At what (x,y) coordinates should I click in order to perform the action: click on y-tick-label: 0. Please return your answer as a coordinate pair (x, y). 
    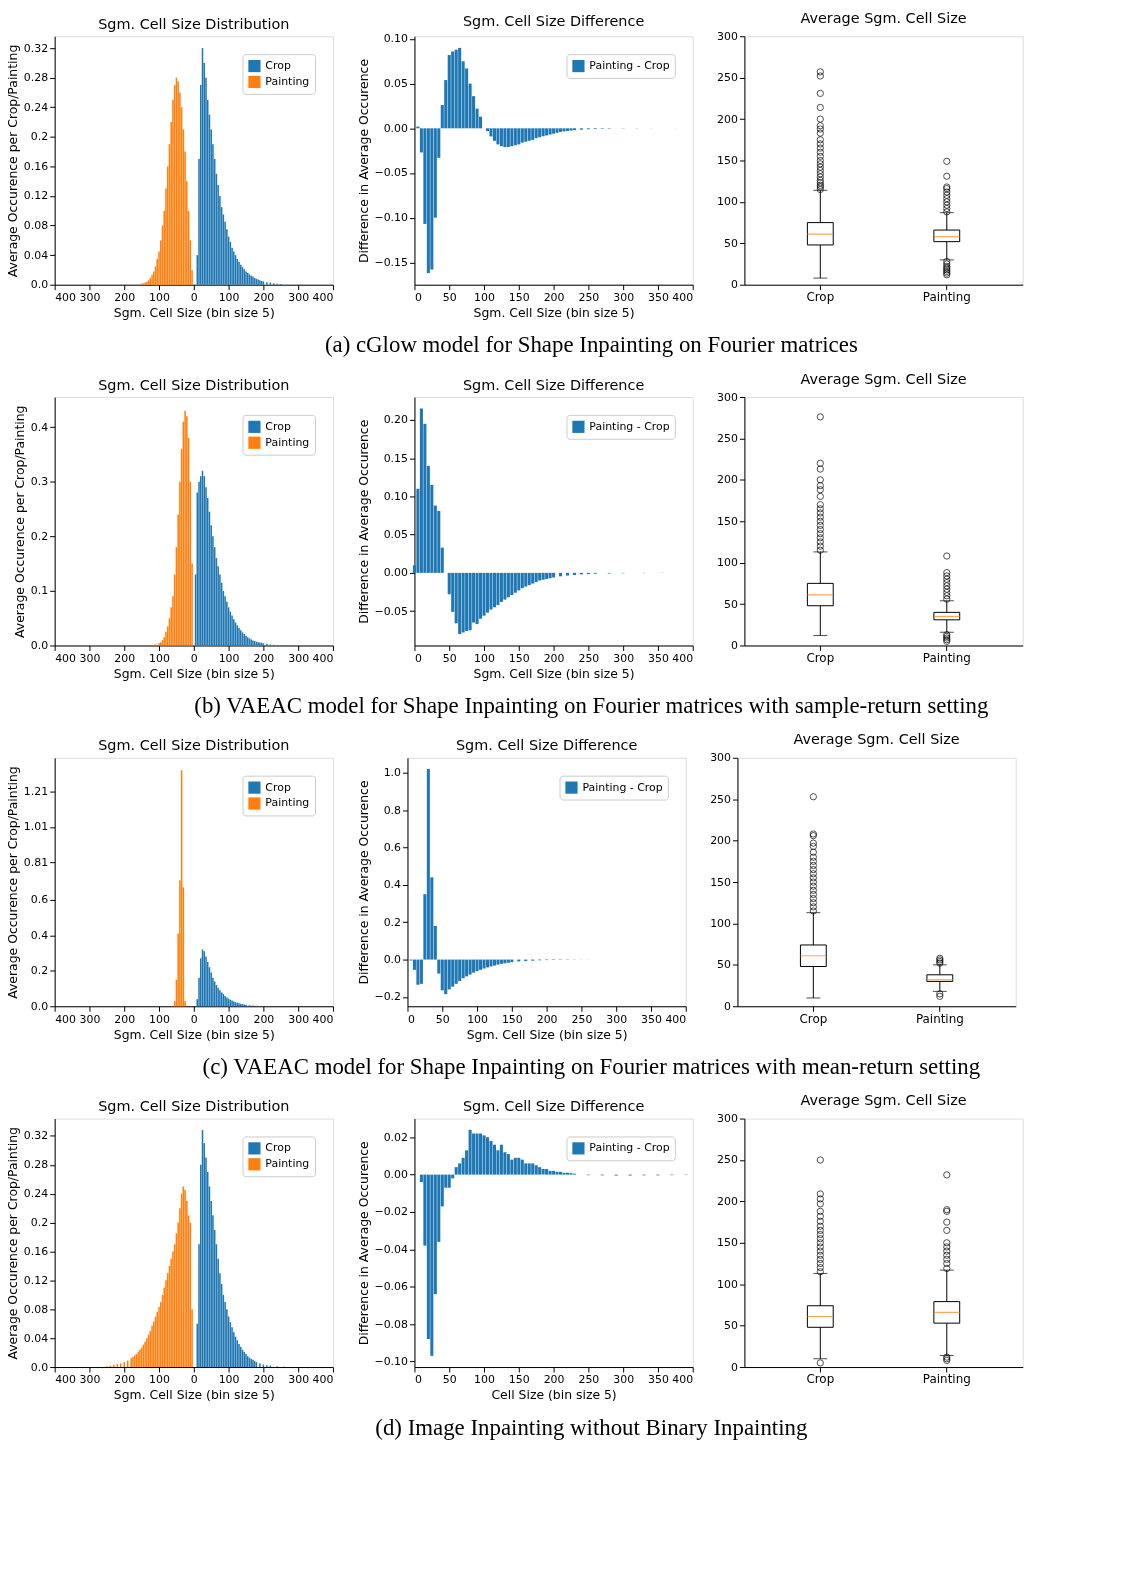
    Looking at the image, I should click on (728, 1006).